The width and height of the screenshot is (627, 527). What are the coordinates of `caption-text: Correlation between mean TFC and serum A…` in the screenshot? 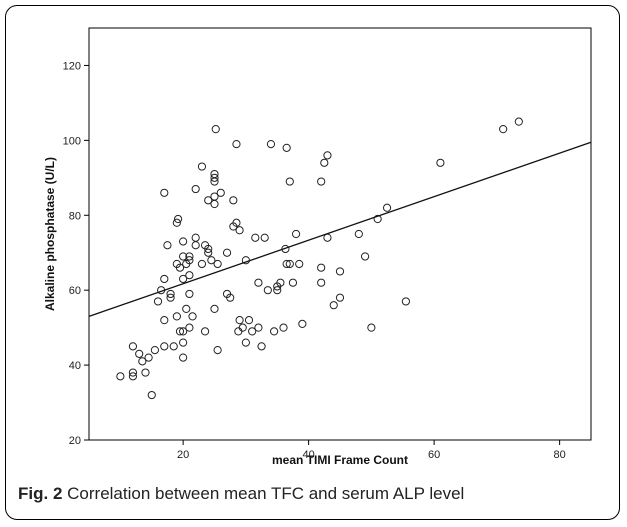 It's located at (266, 493).